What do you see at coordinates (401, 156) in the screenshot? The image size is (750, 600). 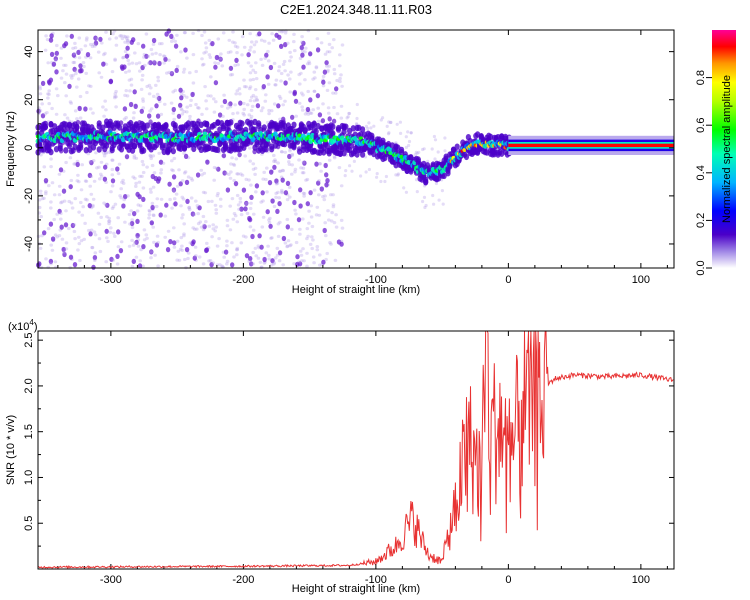 I see `ridge-core-pixel` at bounding box center [401, 156].